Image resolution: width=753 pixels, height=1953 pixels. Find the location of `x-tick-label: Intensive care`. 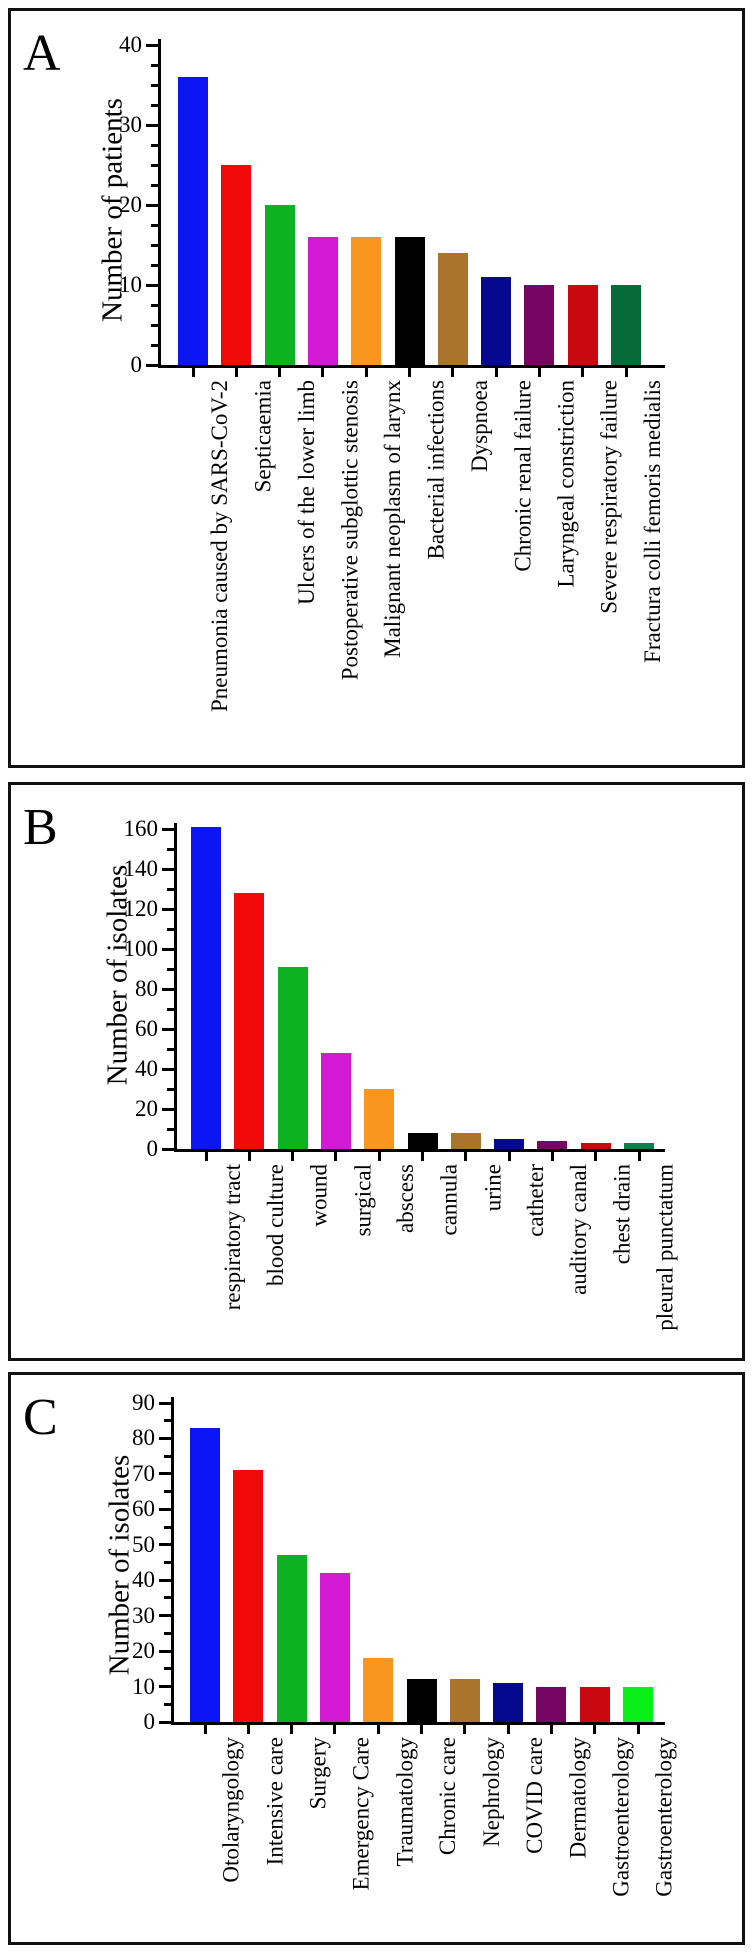

x-tick-label: Intensive care is located at coordinates (275, 1801).